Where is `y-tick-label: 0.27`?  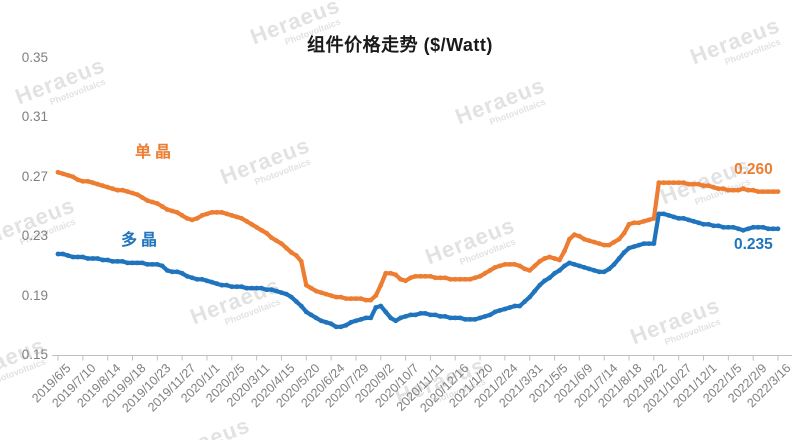
y-tick-label: 0.27 is located at coordinates (34, 176).